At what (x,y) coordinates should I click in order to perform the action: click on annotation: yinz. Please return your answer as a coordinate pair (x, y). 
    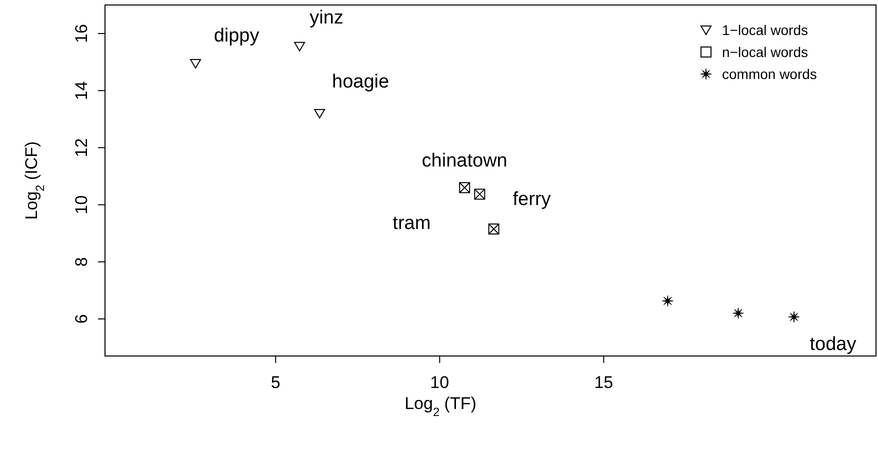
    Looking at the image, I should click on (327, 17).